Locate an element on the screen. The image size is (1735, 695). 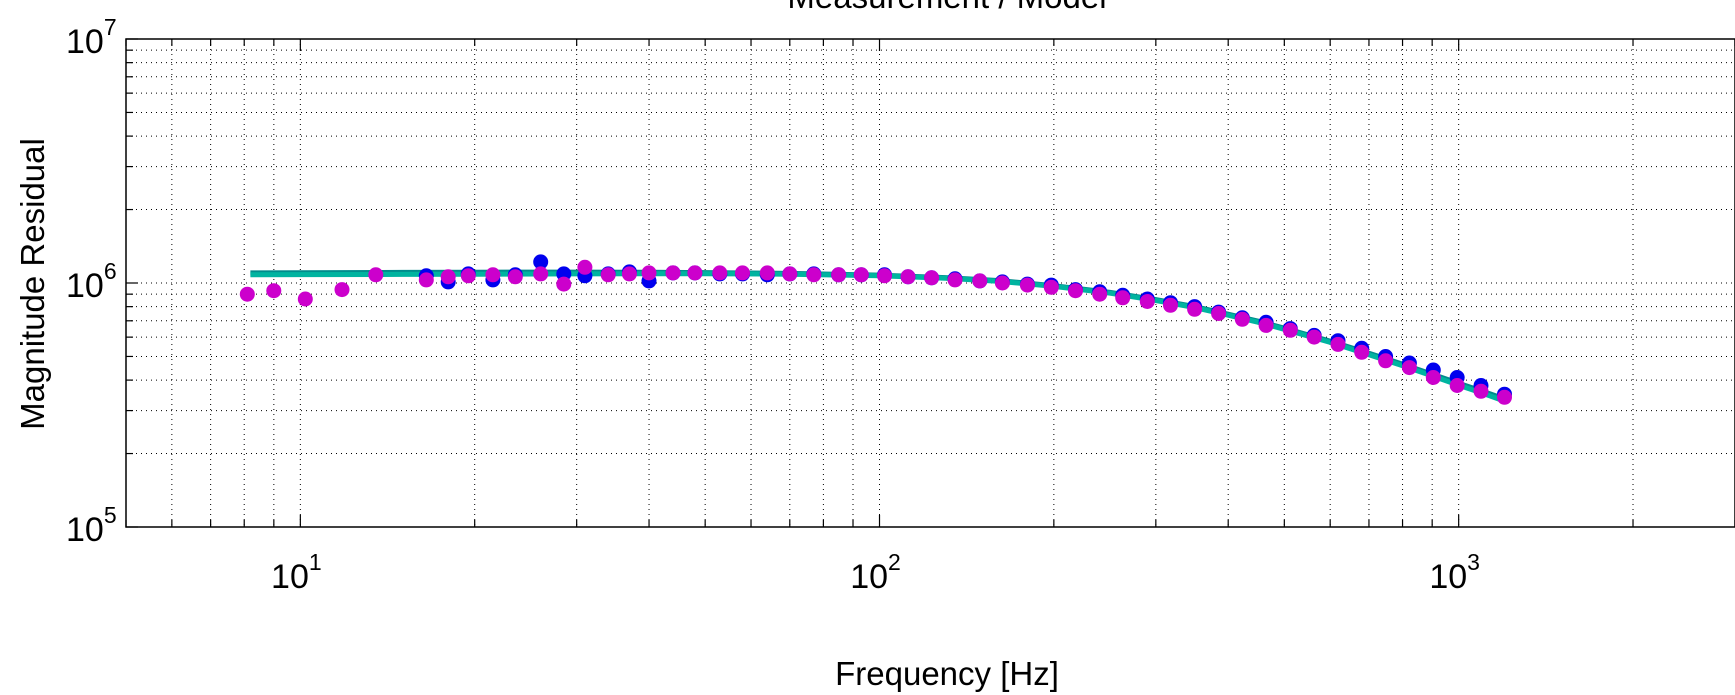
y-tick-label-exponent: 7 is located at coordinates (110, 27).